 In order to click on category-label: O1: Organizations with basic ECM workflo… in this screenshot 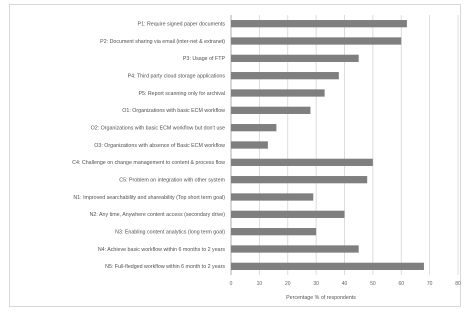, I will do `click(173, 111)`.